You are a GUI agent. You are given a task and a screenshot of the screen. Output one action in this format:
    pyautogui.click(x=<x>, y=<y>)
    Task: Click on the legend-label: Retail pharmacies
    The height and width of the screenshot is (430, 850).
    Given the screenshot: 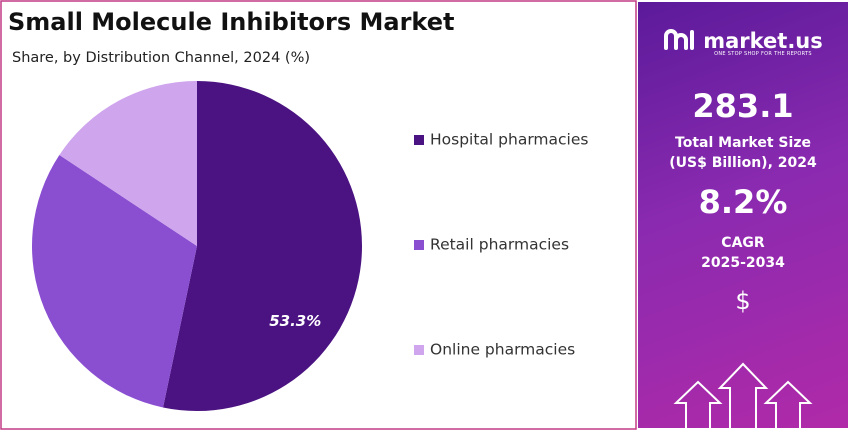 What is the action you would take?
    pyautogui.click(x=499, y=245)
    